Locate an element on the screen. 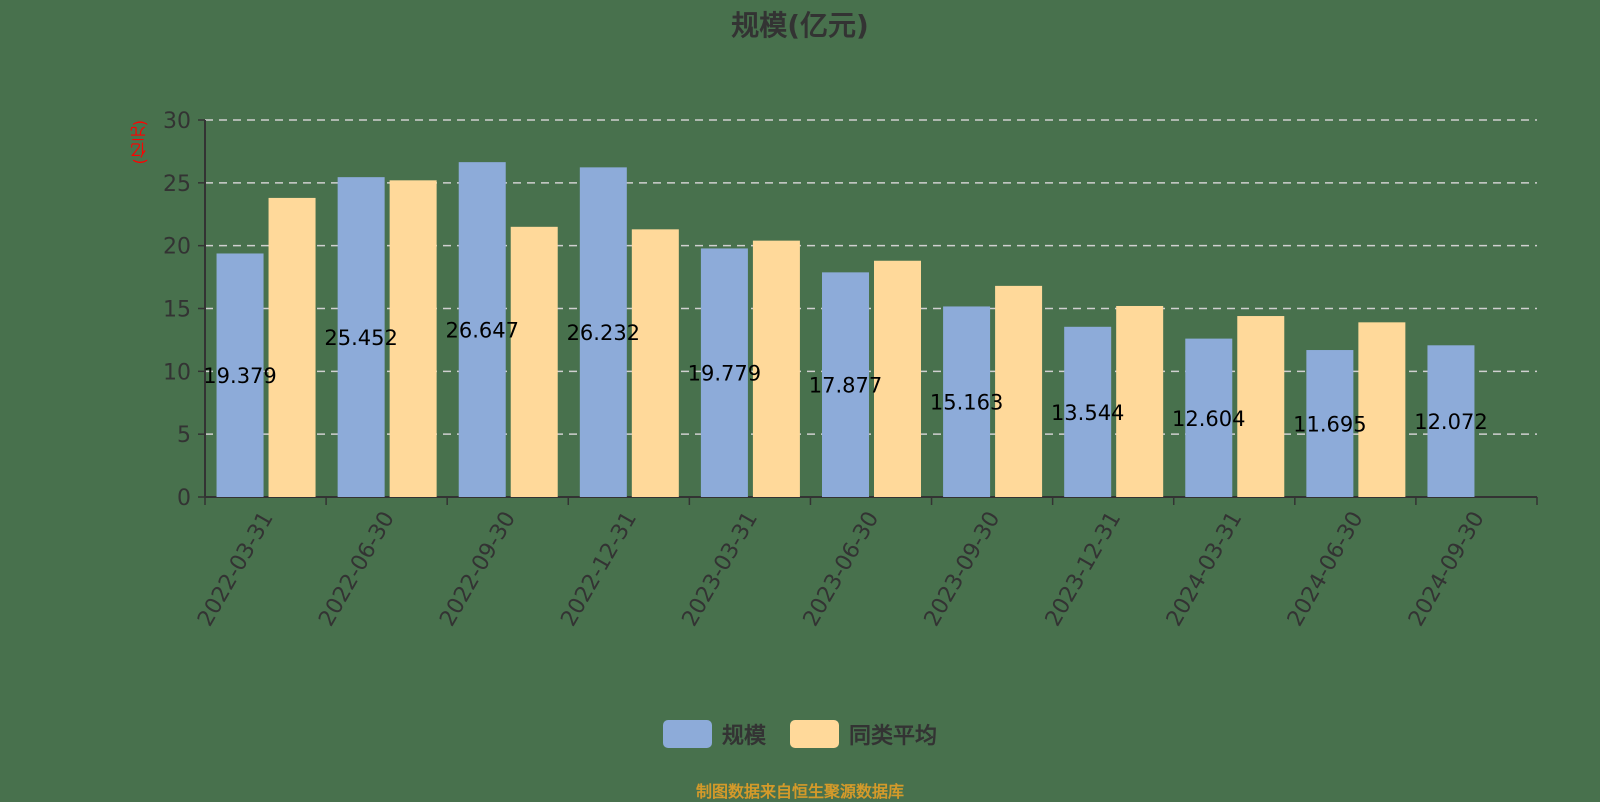 The image size is (1600, 802). legend-label: 规模 is located at coordinates (743, 736).